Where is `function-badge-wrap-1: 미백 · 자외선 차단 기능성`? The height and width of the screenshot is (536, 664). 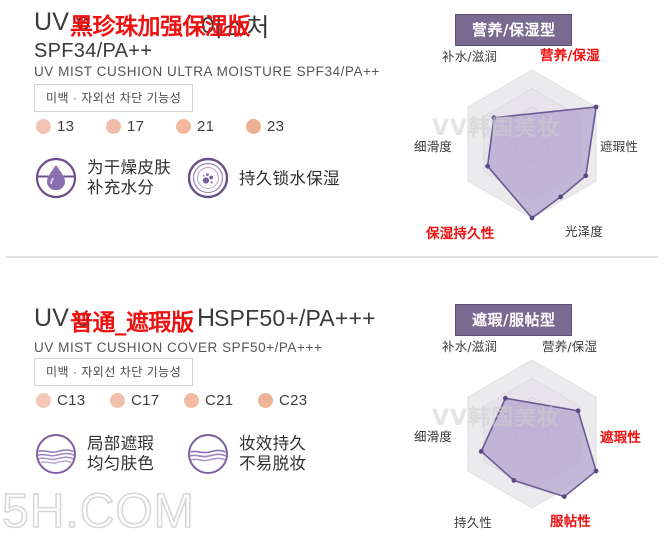 function-badge-wrap-1: 미백 · 자외선 차단 기능성 is located at coordinates (114, 98).